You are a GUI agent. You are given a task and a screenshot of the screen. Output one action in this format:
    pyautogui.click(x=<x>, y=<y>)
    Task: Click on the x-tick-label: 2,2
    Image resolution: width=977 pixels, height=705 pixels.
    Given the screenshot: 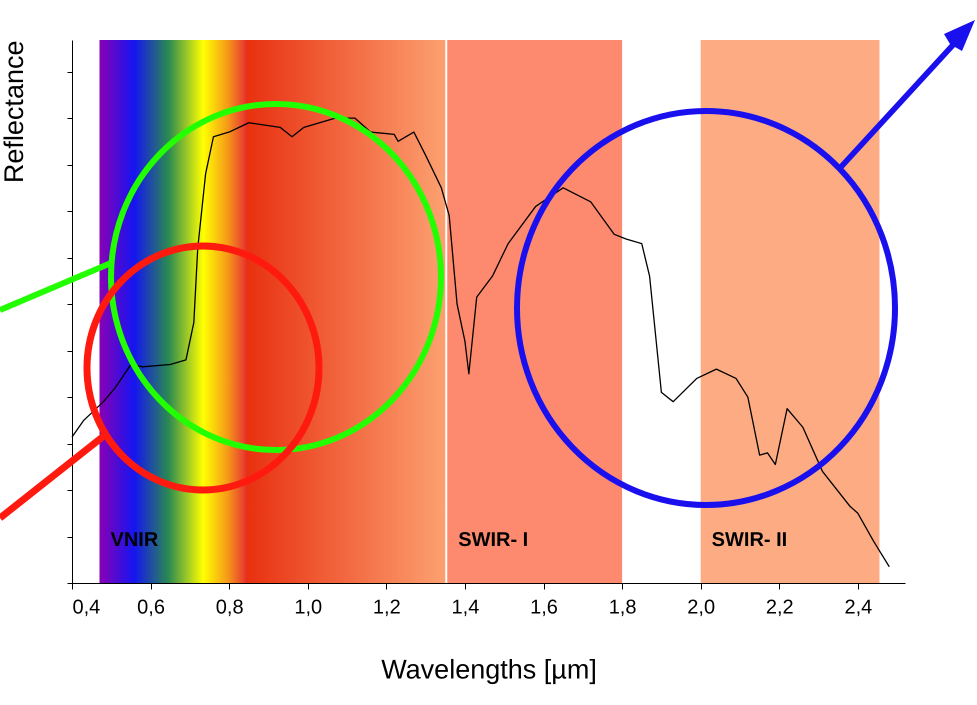 What is the action you would take?
    pyautogui.click(x=780, y=607)
    